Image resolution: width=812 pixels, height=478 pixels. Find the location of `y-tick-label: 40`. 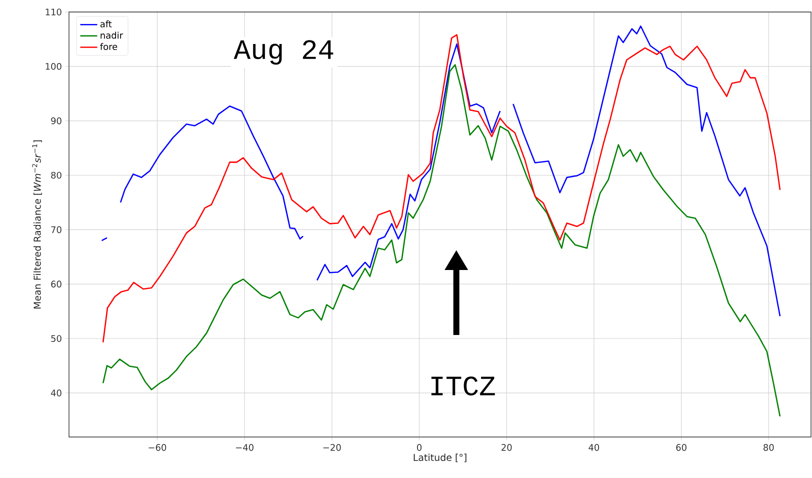

y-tick-label: 40 is located at coordinates (56, 393).